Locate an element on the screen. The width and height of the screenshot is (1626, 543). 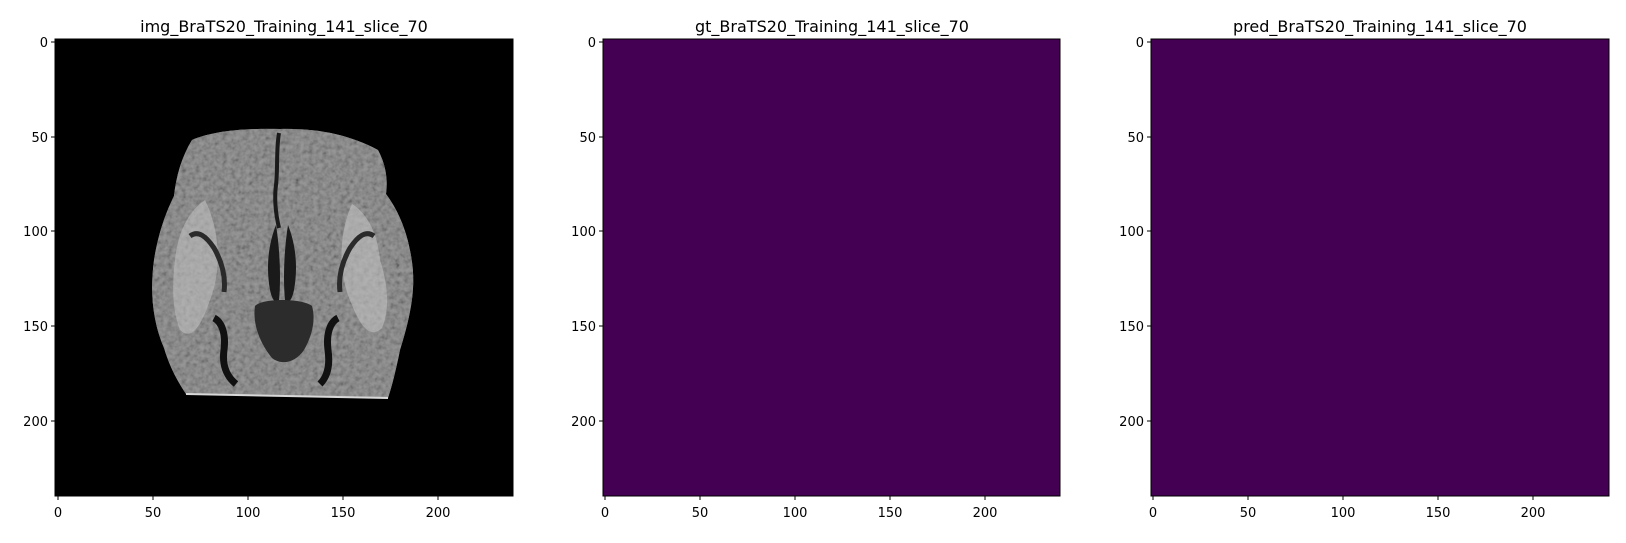
sulcus-right is located at coordinates (356, 262).